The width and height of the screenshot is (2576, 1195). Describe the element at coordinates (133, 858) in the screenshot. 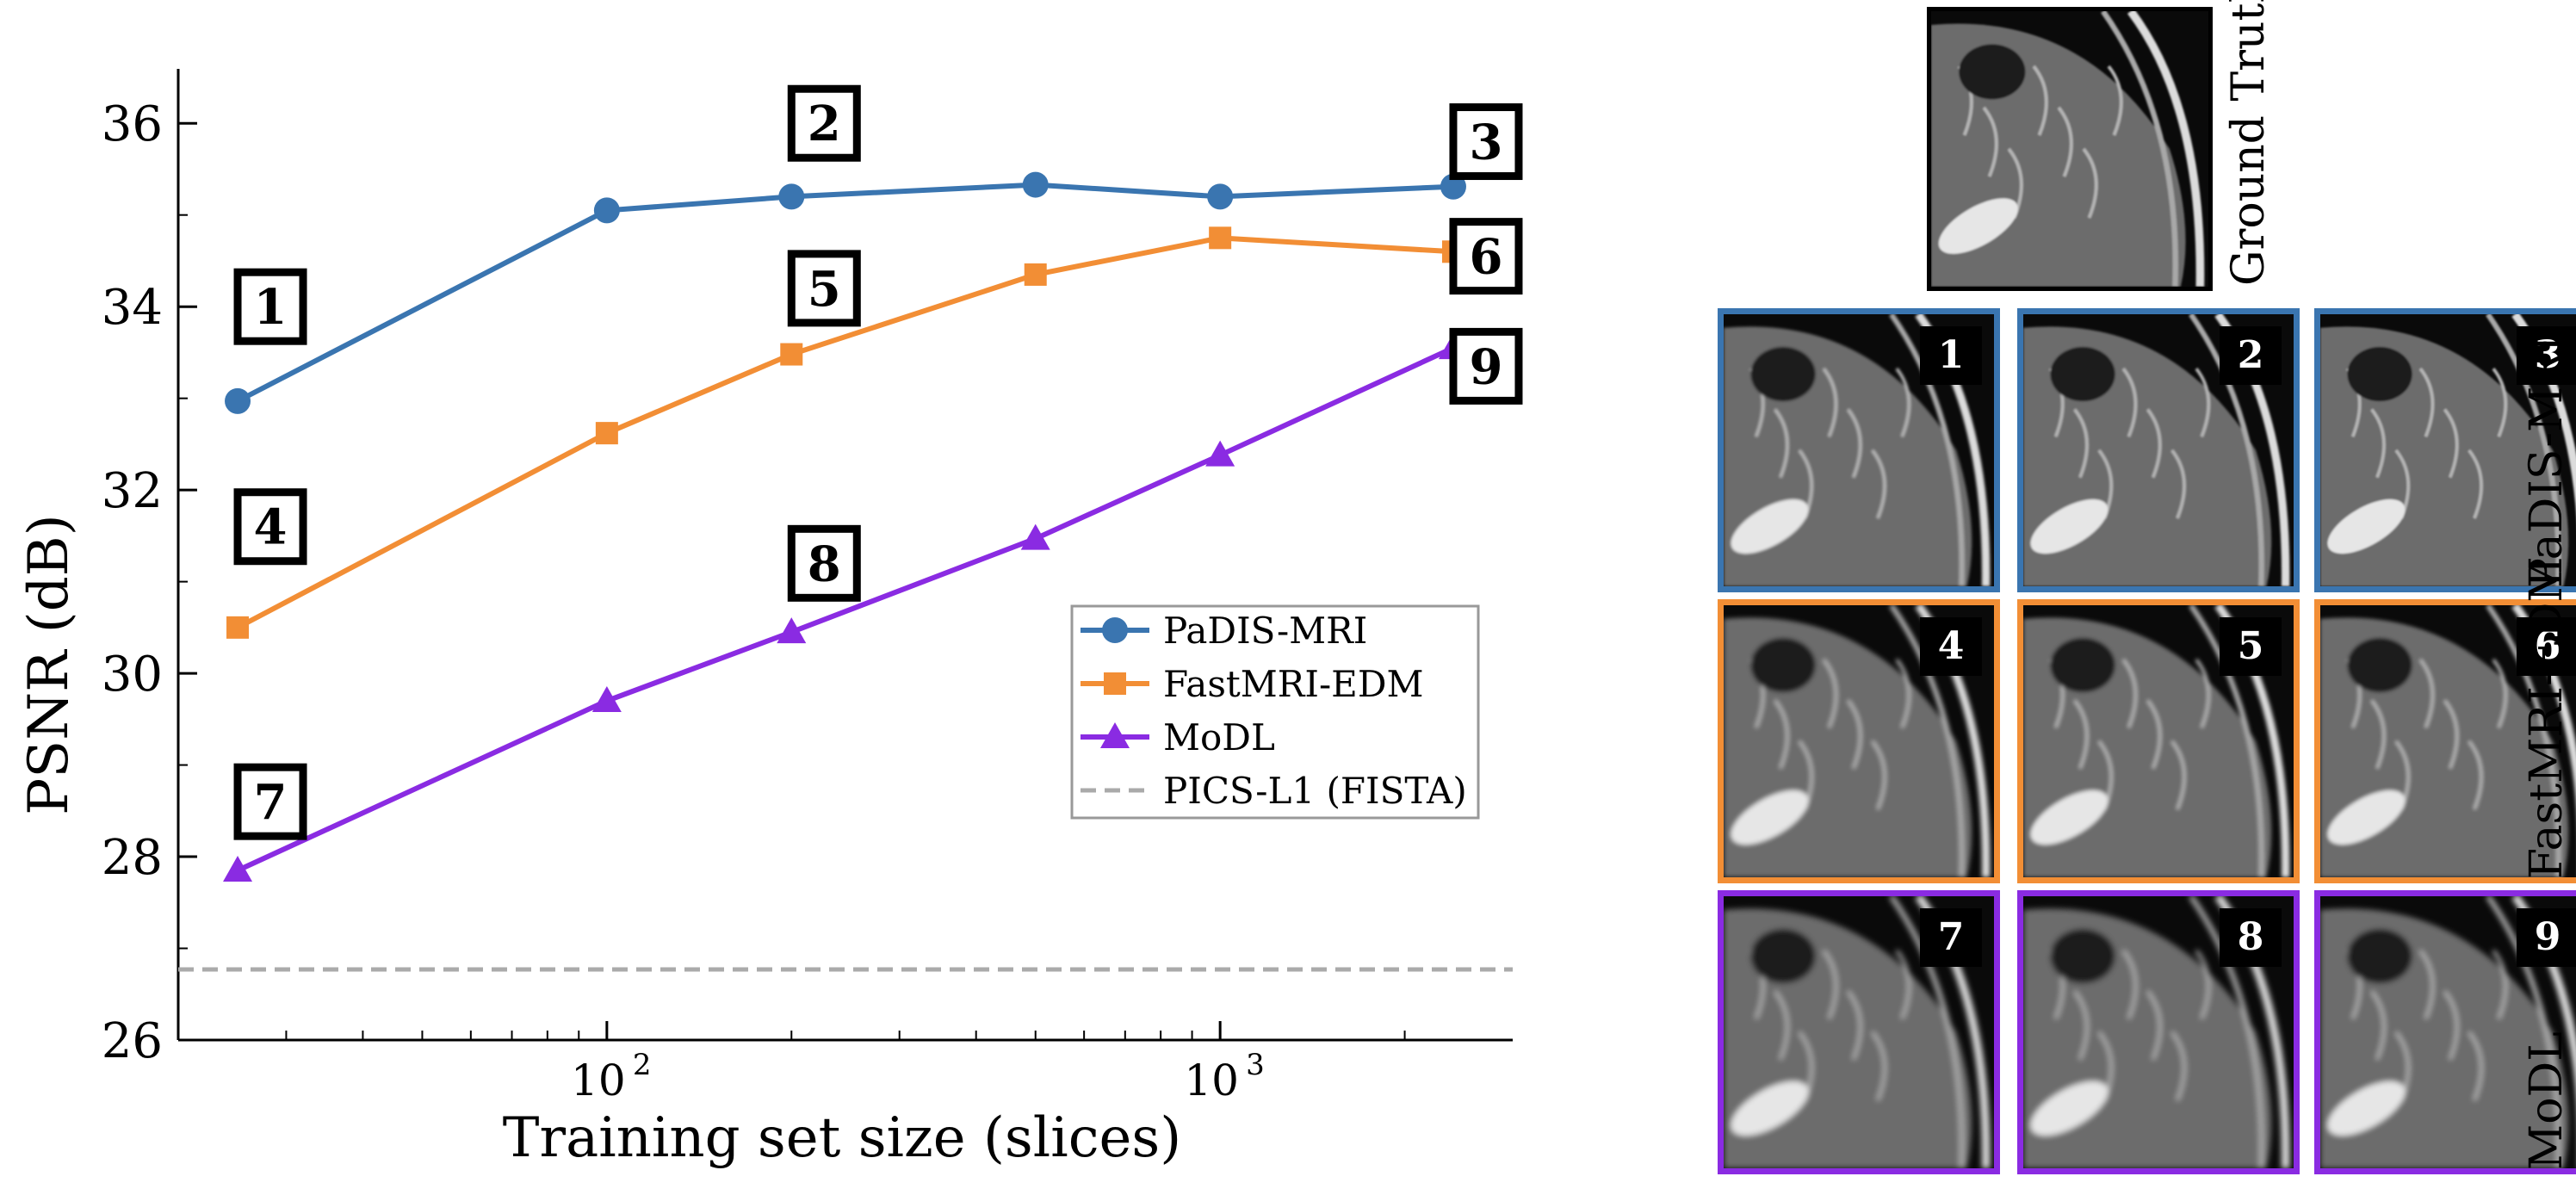

I see `y-tick-label: 28` at that location.